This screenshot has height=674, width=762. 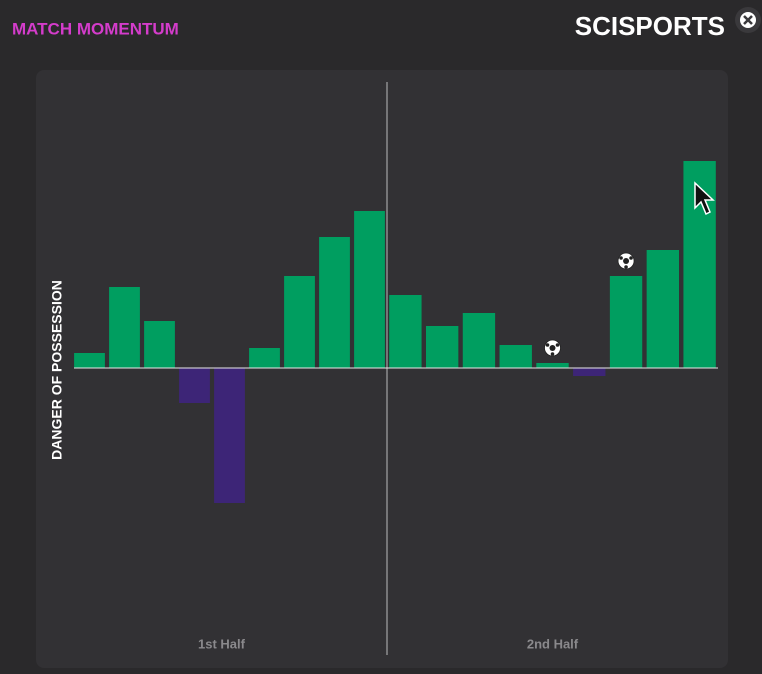 I want to click on cursor, so click(x=704, y=198).